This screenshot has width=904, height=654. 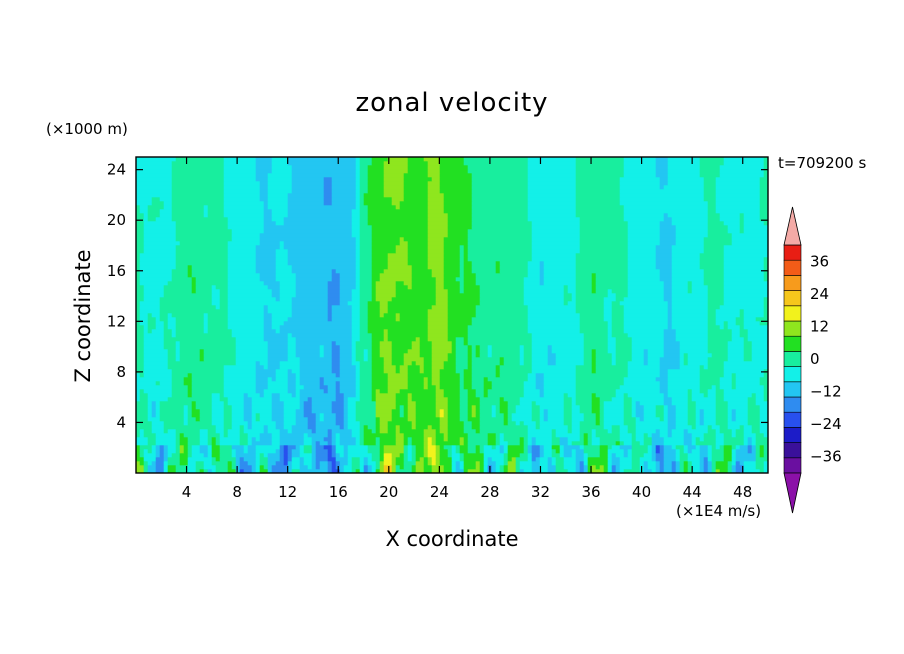 What do you see at coordinates (719, 511) in the screenshot?
I see `x-unit-label: (×1E4 m/s)` at bounding box center [719, 511].